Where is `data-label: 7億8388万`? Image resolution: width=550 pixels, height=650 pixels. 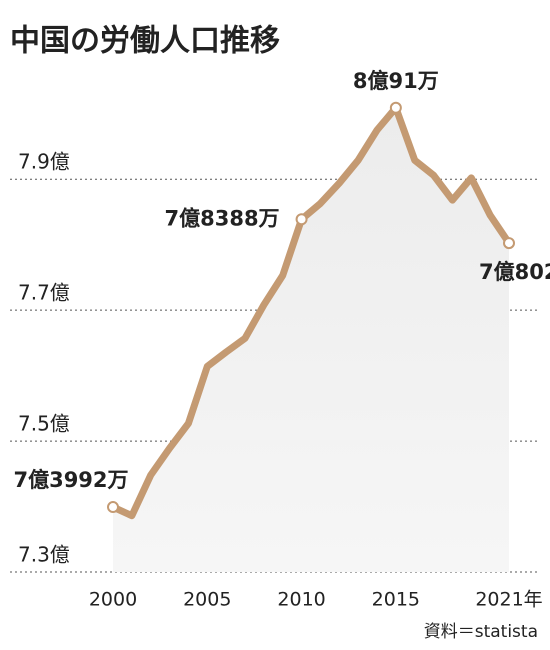
data-label: 7億8388万 is located at coordinates (222, 218).